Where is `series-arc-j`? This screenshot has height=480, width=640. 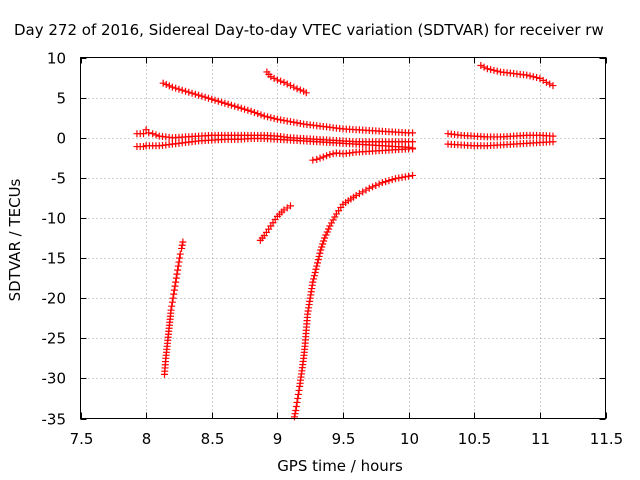 series-arc-j is located at coordinates (353, 296).